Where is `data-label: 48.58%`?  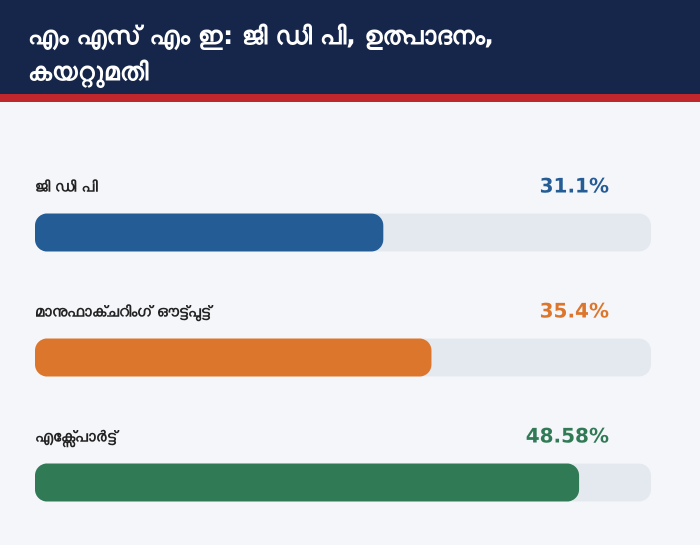
data-label: 48.58% is located at coordinates (567, 436).